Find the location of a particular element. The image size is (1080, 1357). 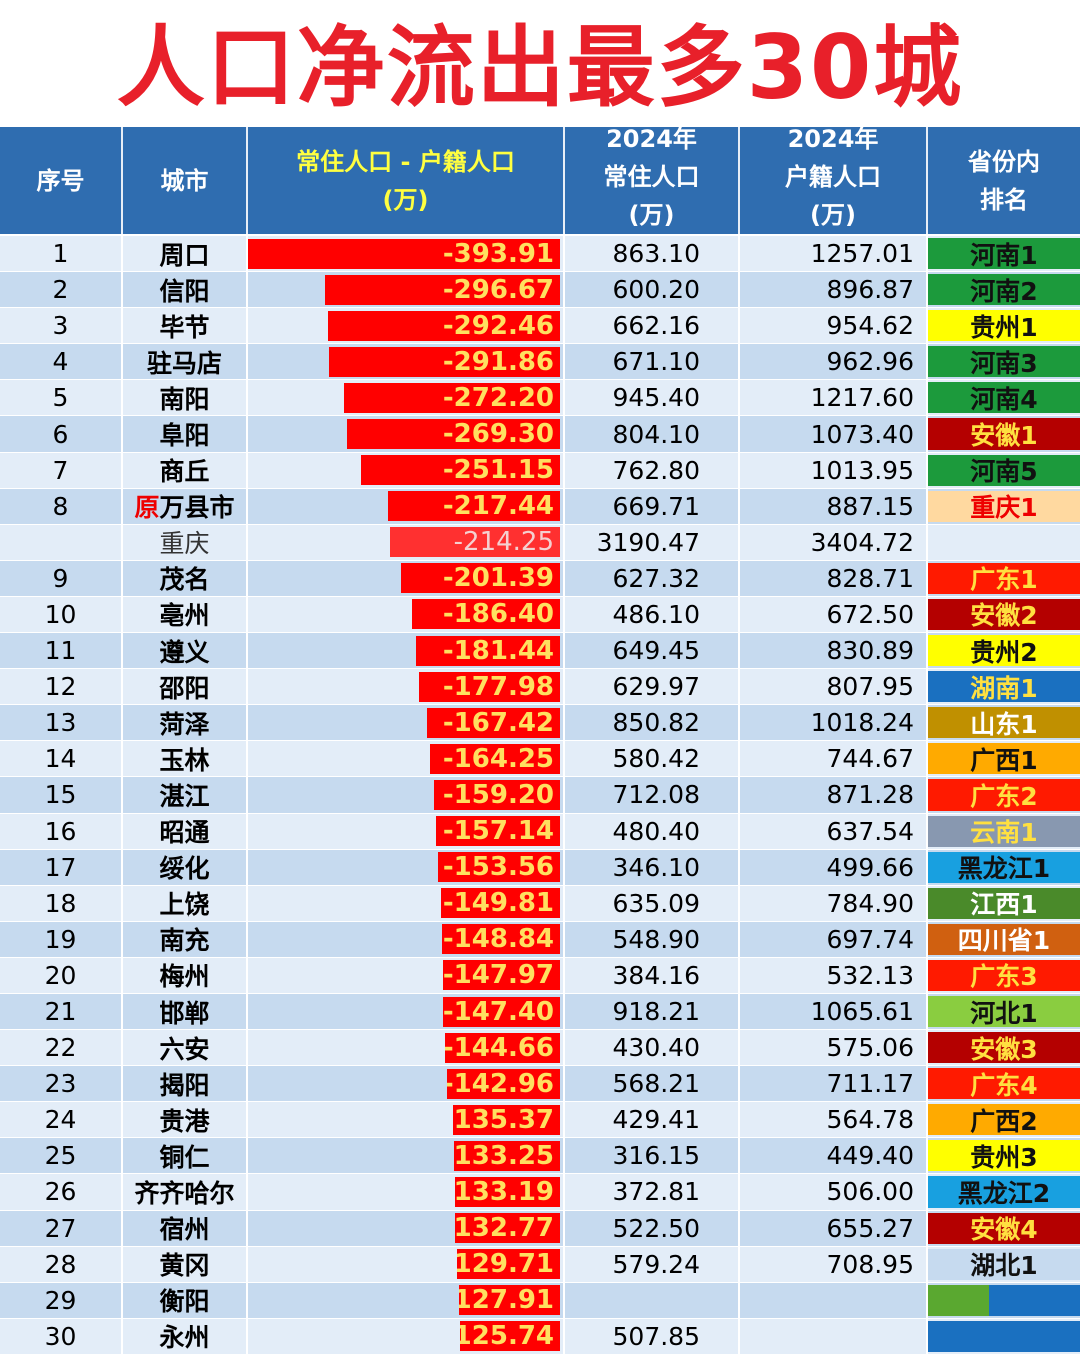

table-row: 9 茂名 -201.39 627.32 828.71 广东1 is located at coordinates (540, 578).